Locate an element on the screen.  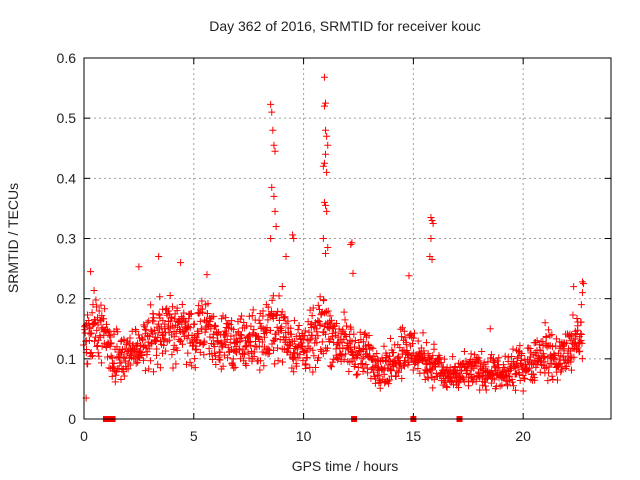
x-tick-label: 0 is located at coordinates (84, 436).